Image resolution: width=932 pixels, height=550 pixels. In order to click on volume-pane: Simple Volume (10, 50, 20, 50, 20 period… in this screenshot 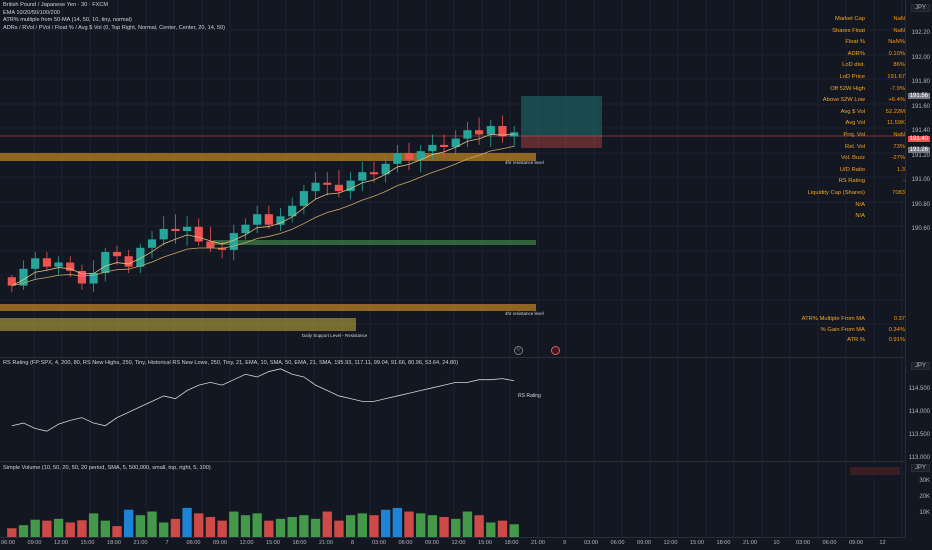, I will do `click(452, 500)`.